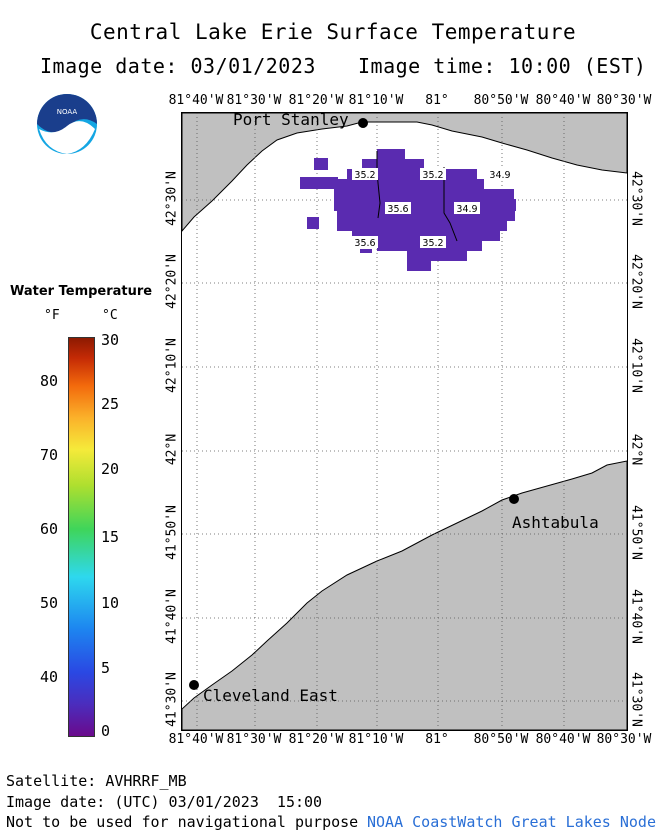 The height and width of the screenshot is (837, 666). I want to click on legend-f-tick: 80, so click(49, 381).